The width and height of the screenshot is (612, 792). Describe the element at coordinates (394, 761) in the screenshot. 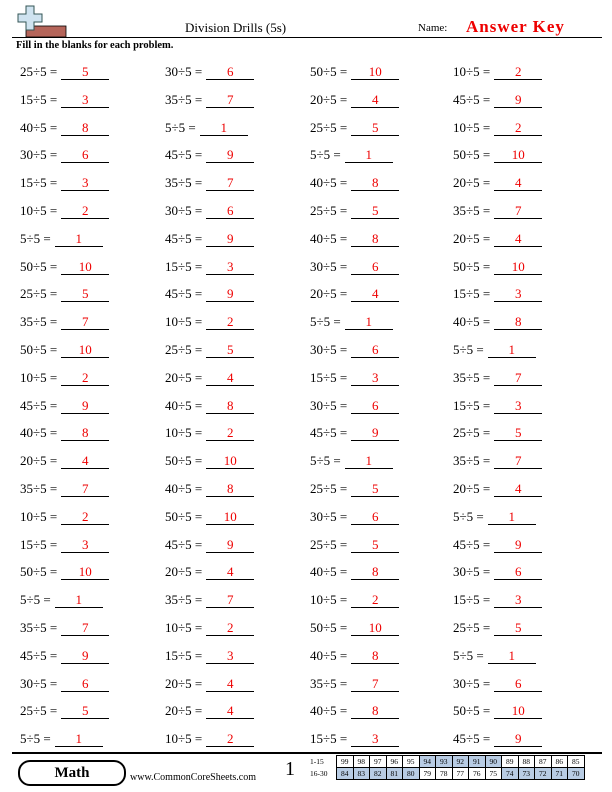

I see `score-cell: 96` at that location.